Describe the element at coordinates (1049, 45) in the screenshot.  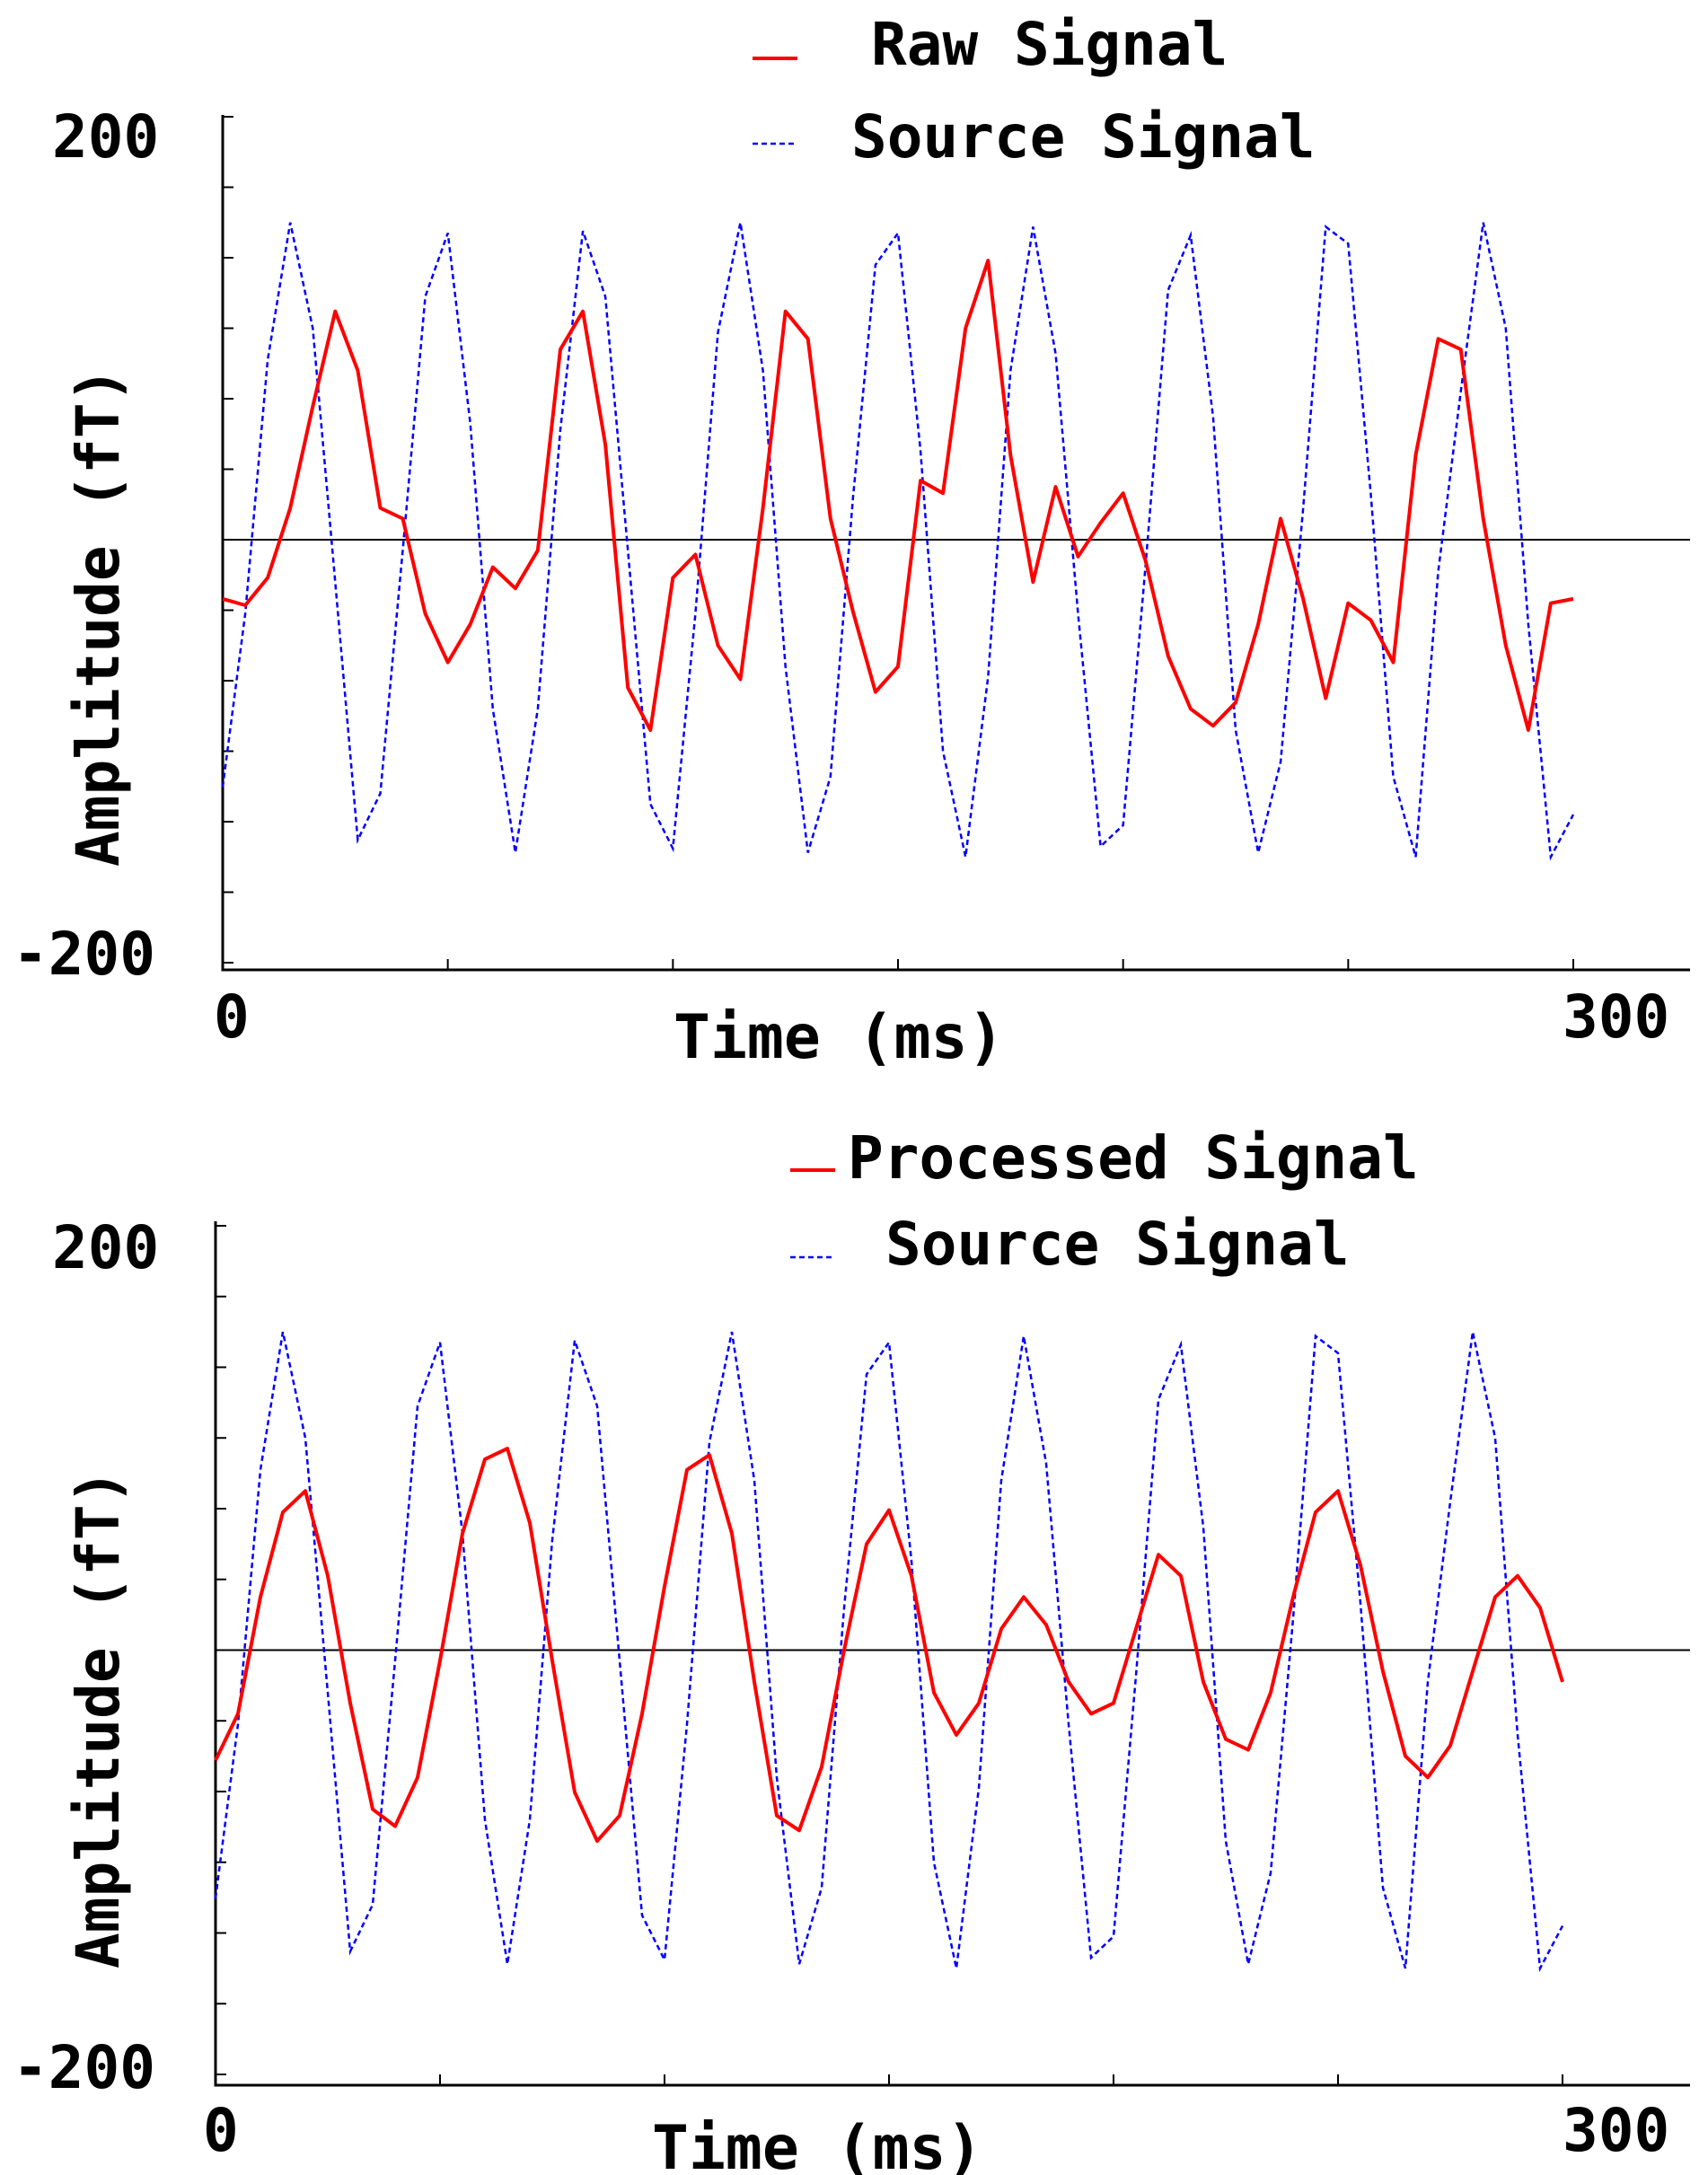
I see `legend-label-raw: Raw Signal` at that location.